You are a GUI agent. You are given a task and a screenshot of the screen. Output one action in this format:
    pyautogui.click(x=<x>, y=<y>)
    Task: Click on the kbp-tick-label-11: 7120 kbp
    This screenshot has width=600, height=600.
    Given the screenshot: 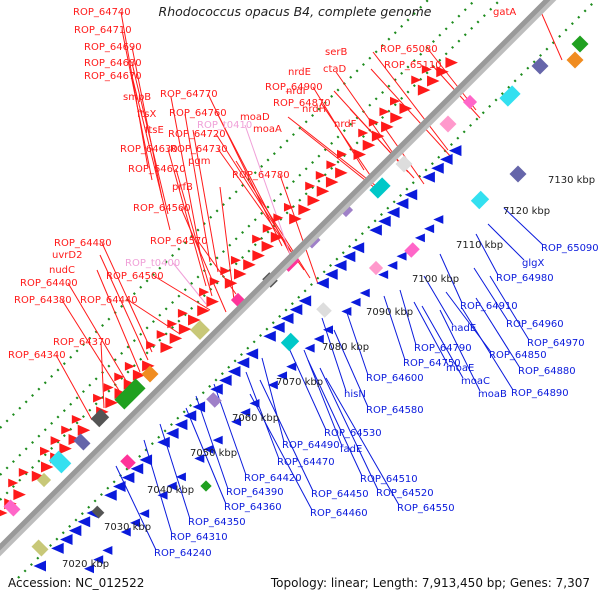 What is the action you would take?
    pyautogui.click(x=526, y=211)
    